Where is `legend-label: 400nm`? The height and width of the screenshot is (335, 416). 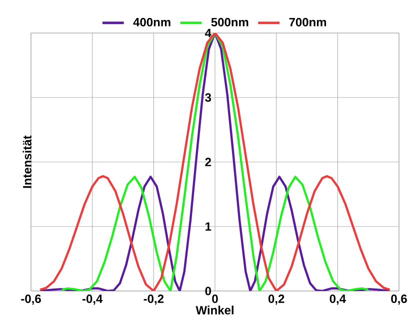 legend-label: 400nm is located at coordinates (151, 22).